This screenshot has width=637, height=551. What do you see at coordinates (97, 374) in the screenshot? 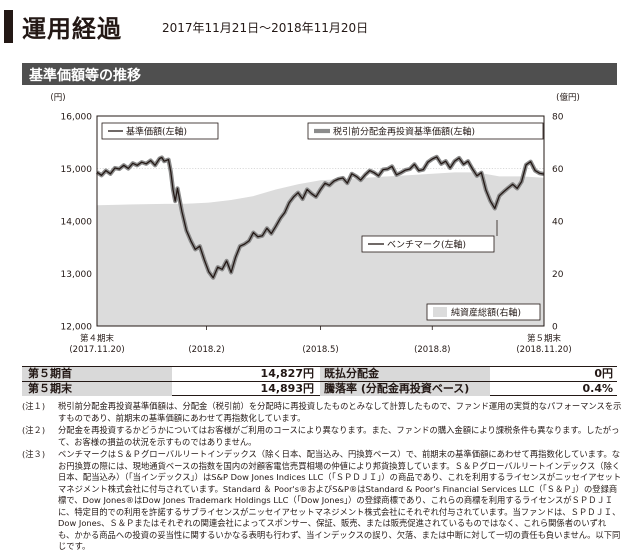
I see `period-start-label: 第５期首` at bounding box center [97, 374].